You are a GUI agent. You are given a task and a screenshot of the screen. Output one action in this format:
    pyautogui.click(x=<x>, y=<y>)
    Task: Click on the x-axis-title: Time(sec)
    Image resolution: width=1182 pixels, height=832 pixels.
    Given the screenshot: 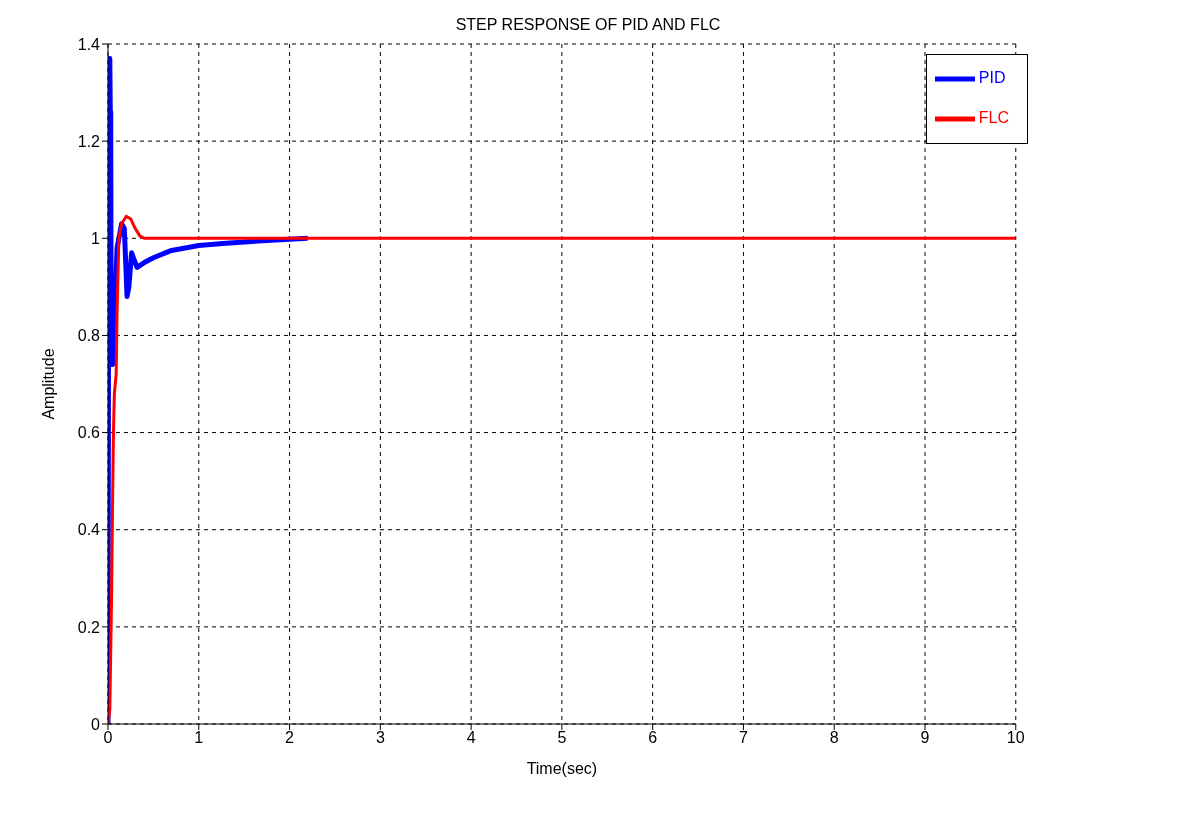 What is the action you would take?
    pyautogui.click(x=562, y=768)
    